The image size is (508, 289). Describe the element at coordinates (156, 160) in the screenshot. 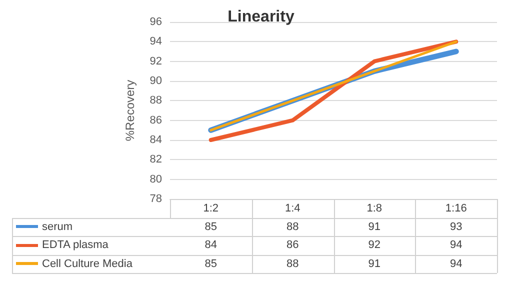

I see `y-tick-label: 82` at that location.